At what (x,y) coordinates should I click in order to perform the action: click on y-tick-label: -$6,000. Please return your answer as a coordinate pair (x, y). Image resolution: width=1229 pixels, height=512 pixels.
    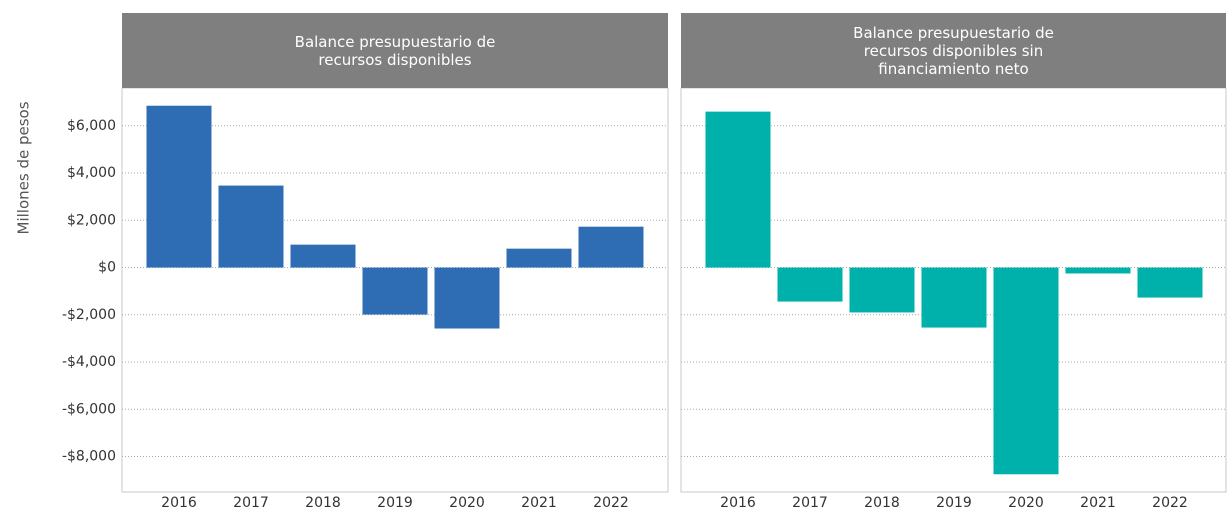
    Looking at the image, I should click on (89, 409).